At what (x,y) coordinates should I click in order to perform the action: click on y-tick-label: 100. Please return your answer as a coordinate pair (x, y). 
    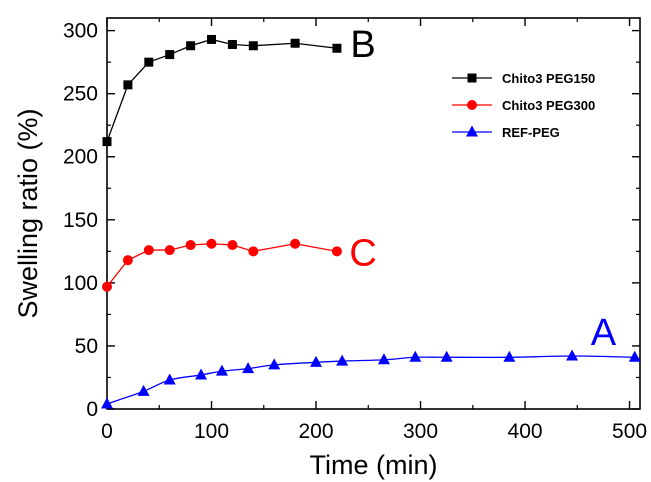
    Looking at the image, I should click on (80, 283).